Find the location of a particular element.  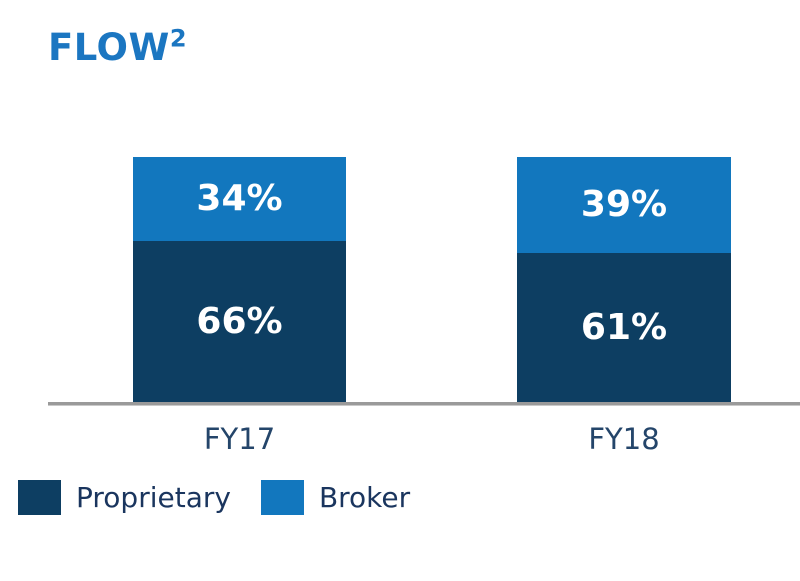

legend-item-proprietary: Proprietary is located at coordinates (124, 497).